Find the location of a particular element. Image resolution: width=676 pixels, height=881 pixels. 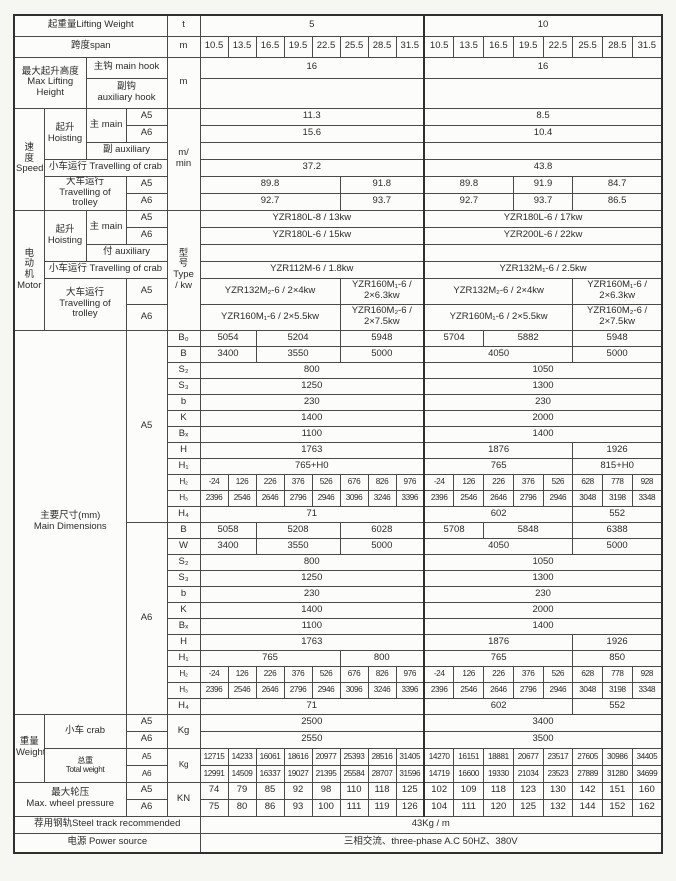

dim-value: 778 is located at coordinates (617, 482).